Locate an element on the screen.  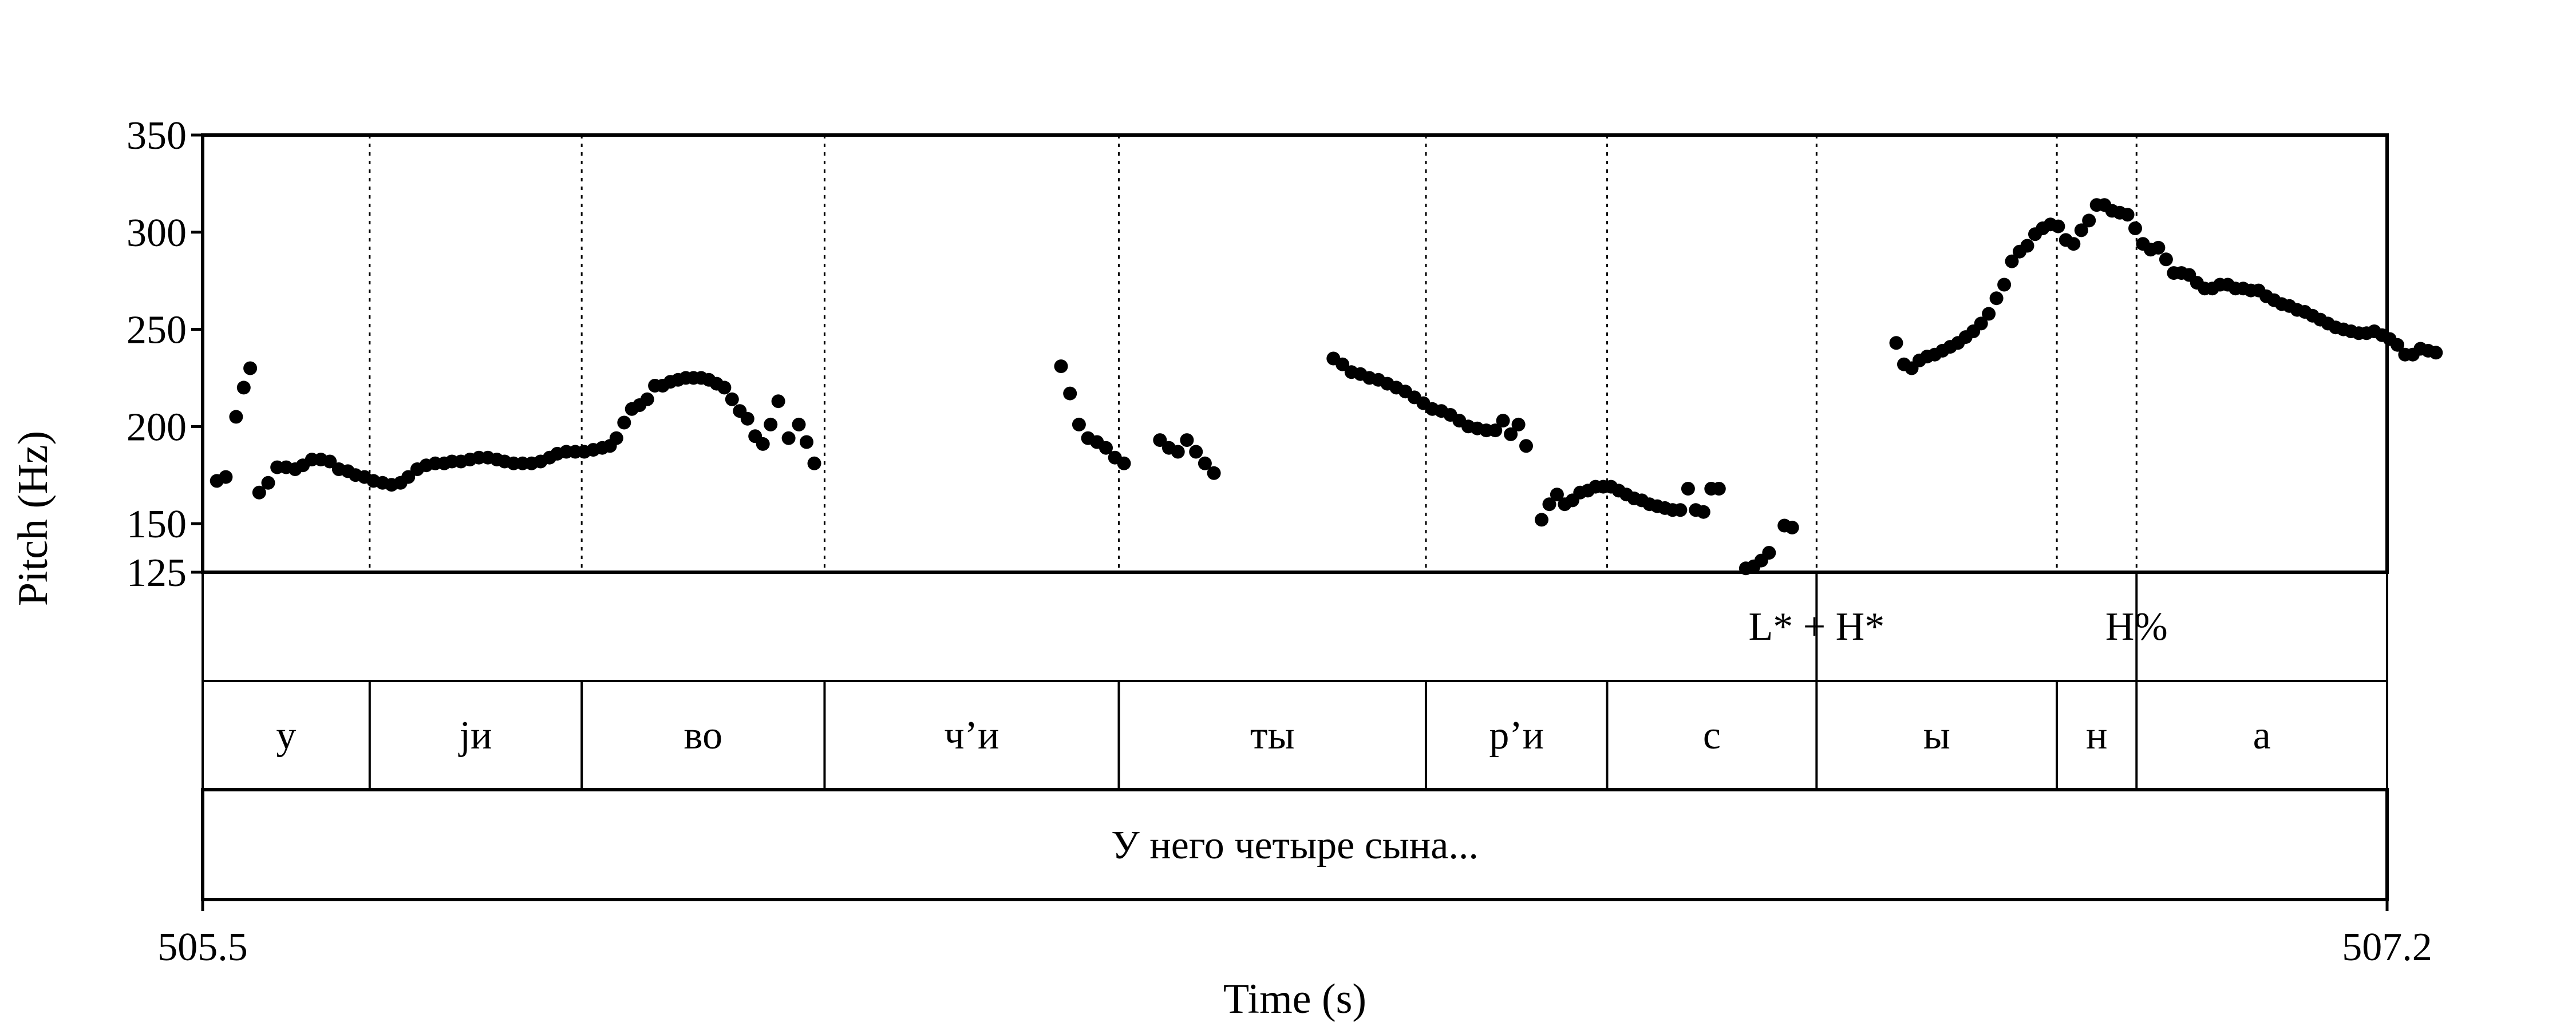
utterance-tier-frame is located at coordinates (1295, 844).